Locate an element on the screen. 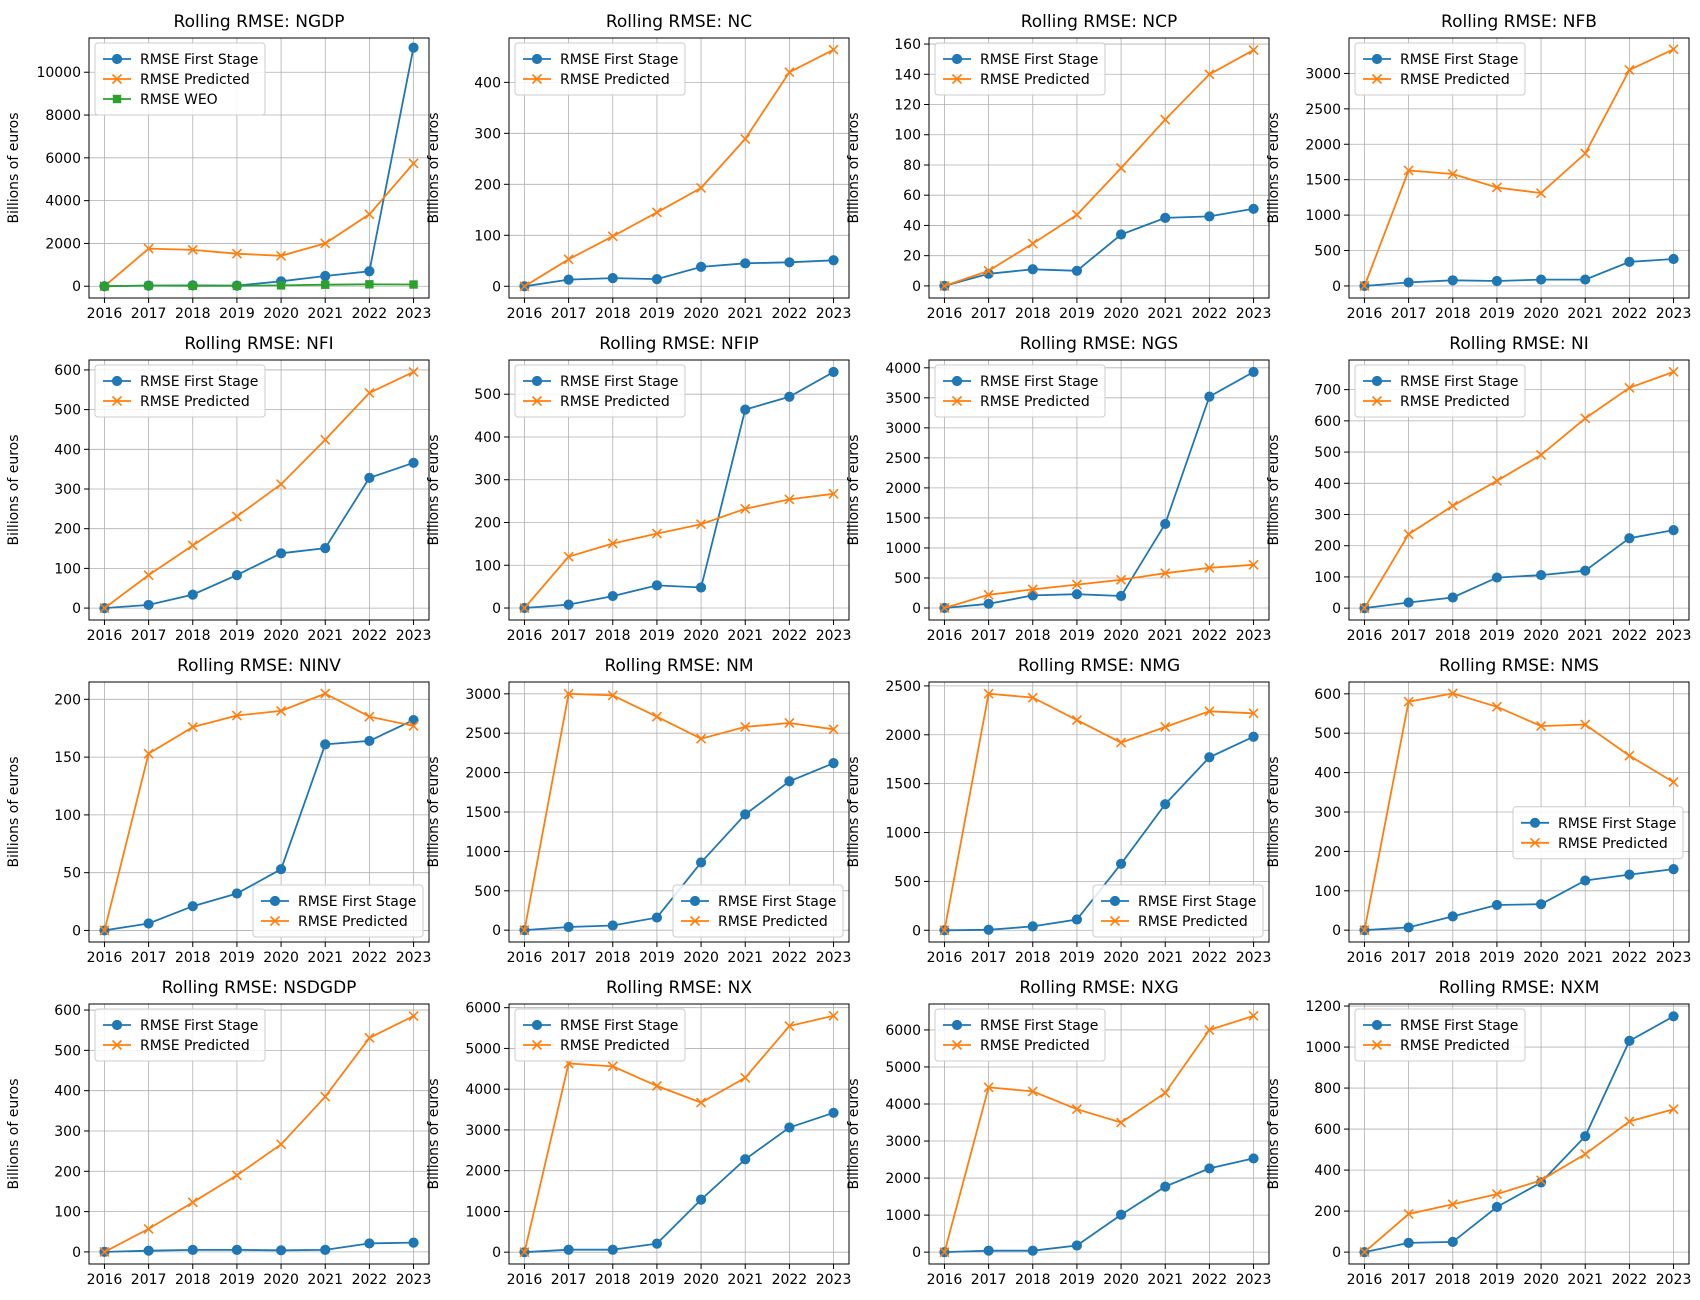 This screenshot has height=1300, width=1700. series-rmse-predicted is located at coordinates (679, 812).